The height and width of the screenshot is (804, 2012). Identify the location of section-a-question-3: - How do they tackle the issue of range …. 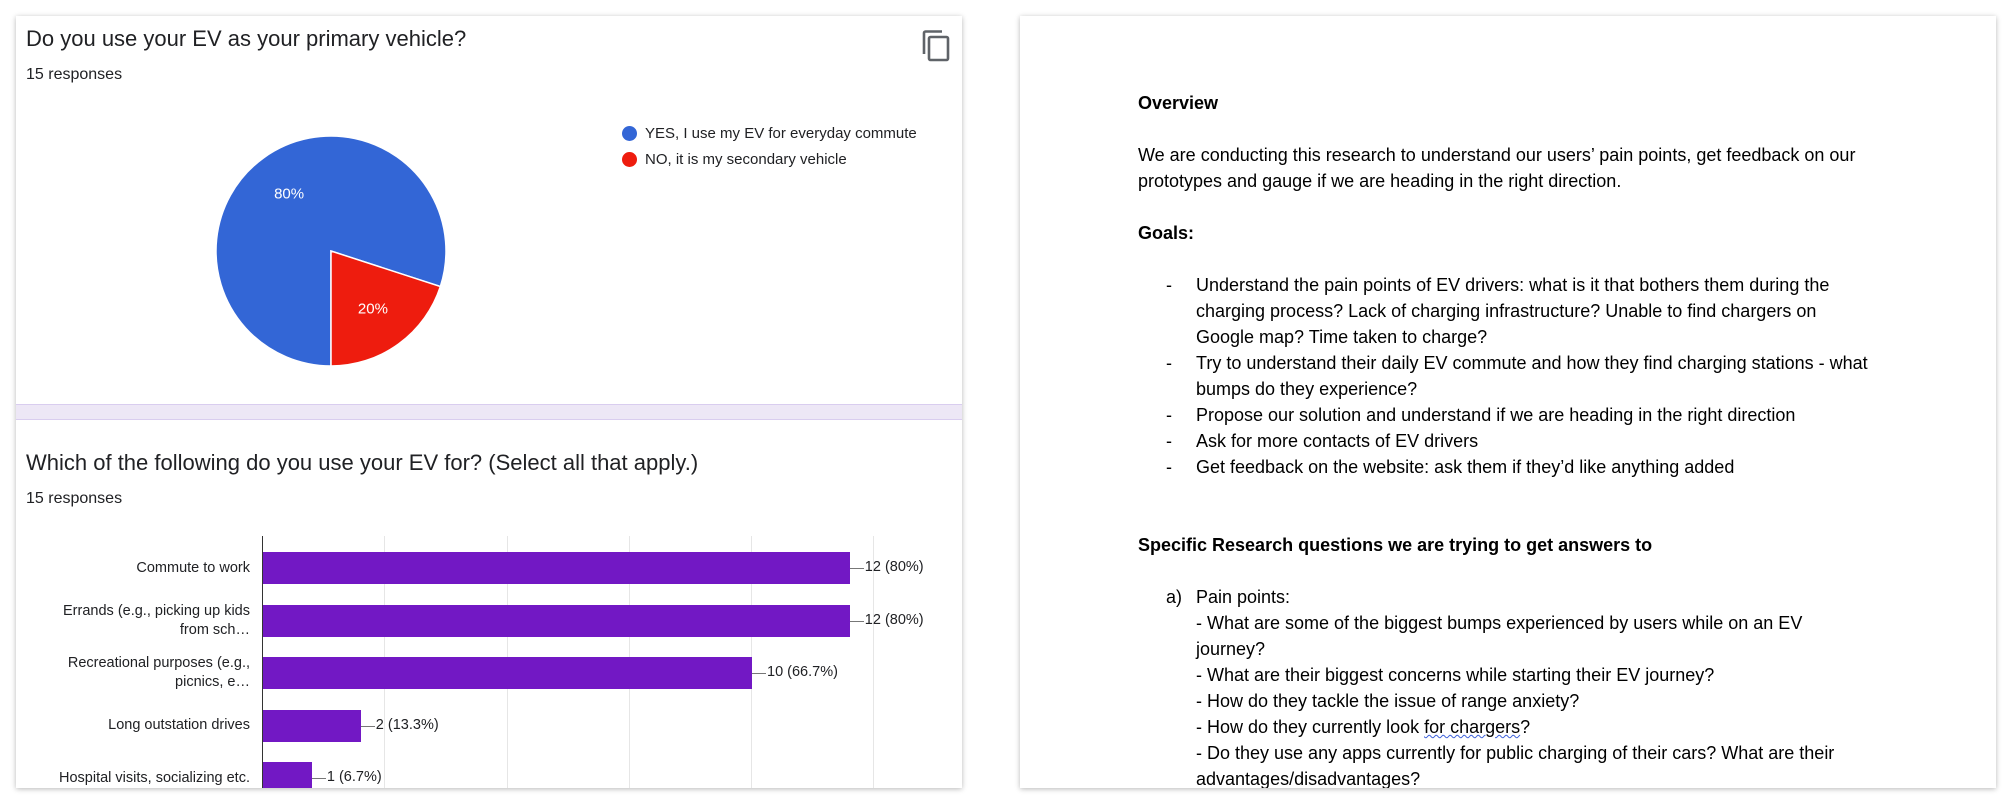
(1388, 701).